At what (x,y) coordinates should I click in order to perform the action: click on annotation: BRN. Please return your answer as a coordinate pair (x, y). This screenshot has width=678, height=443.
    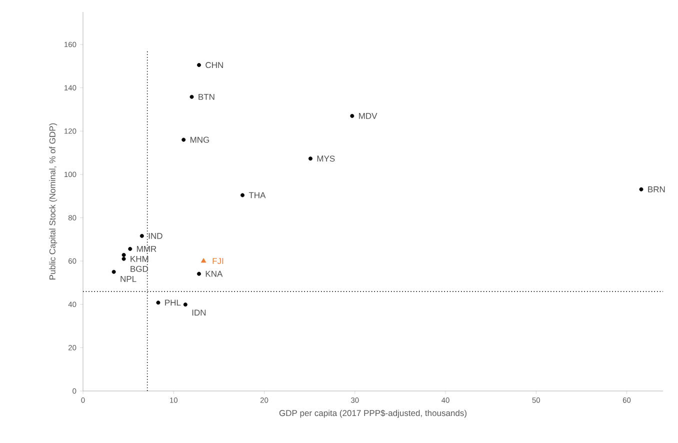
    Looking at the image, I should click on (656, 189).